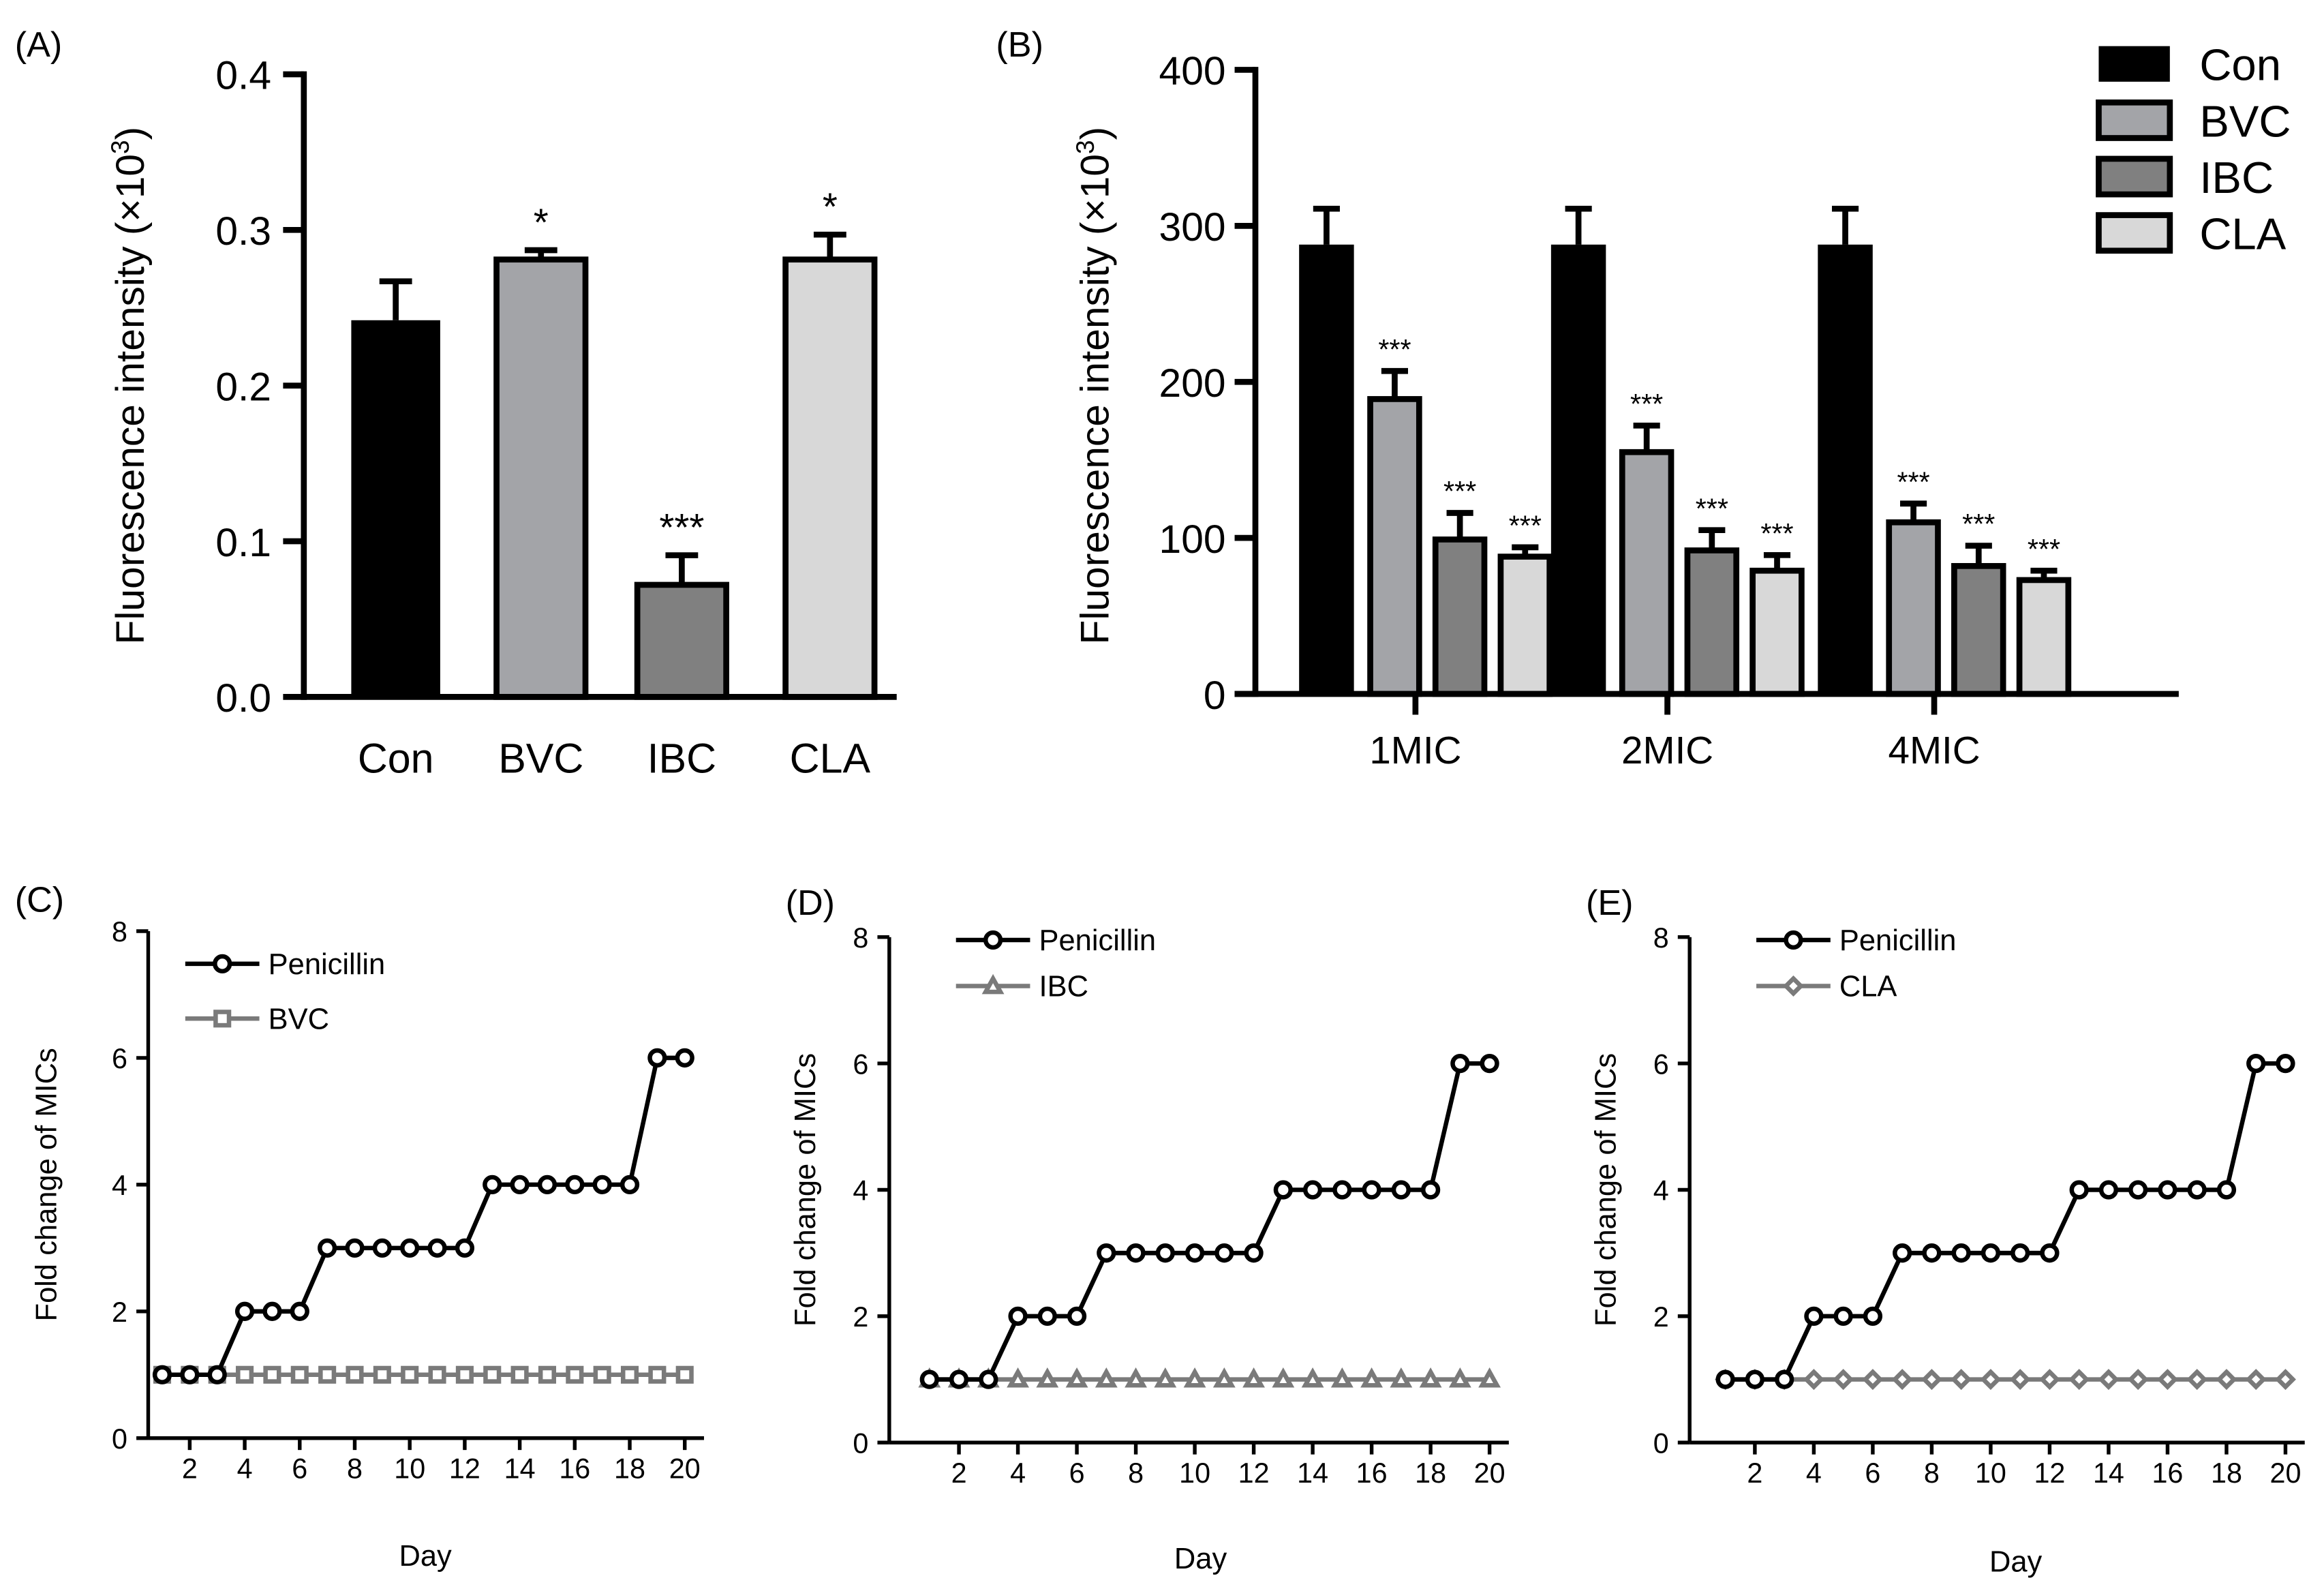  Describe the element at coordinates (1610, 903) in the screenshot. I see `panel-label: (E)` at that location.